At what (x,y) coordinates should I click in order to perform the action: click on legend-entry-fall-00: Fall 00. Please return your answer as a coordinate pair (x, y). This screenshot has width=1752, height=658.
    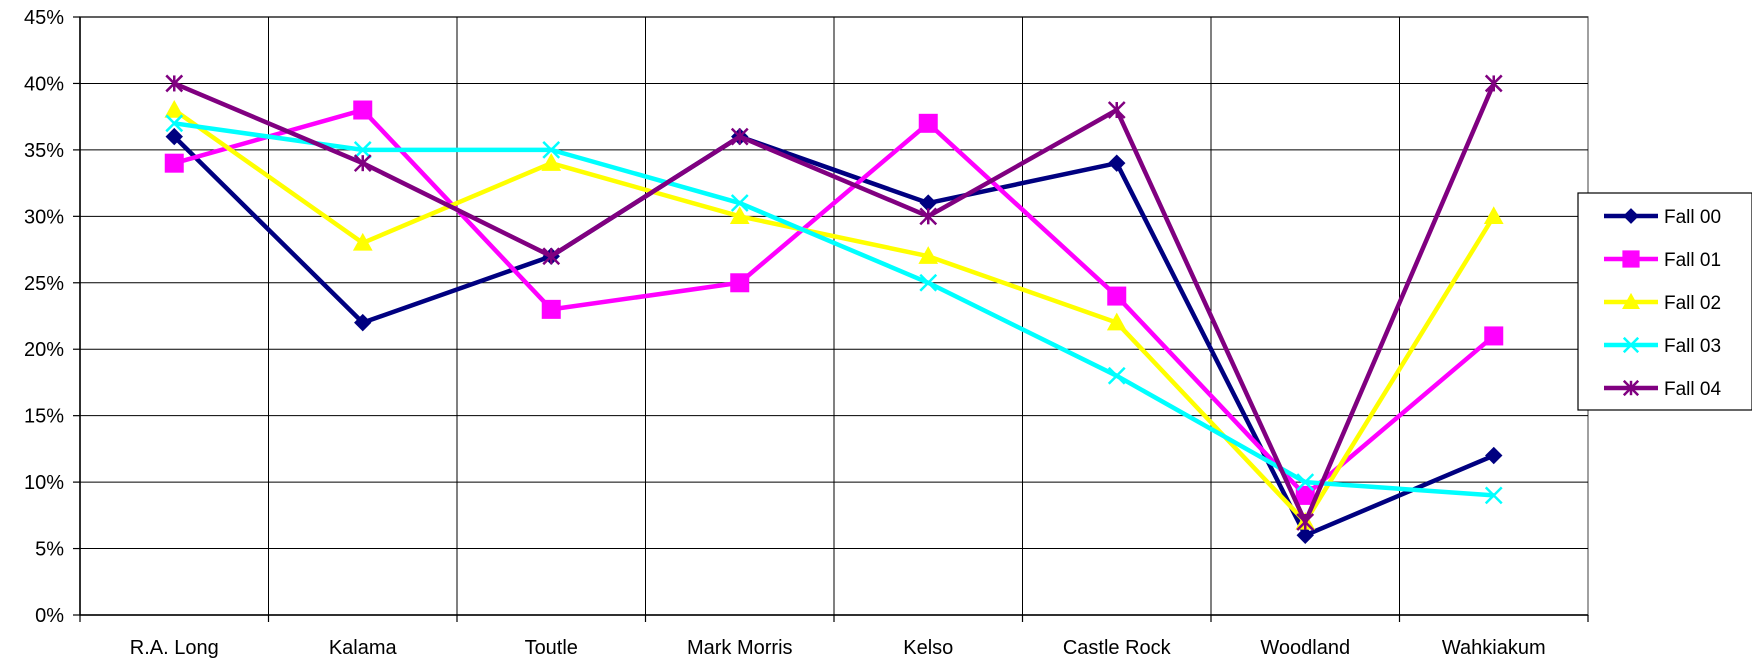
    Looking at the image, I should click on (1662, 217).